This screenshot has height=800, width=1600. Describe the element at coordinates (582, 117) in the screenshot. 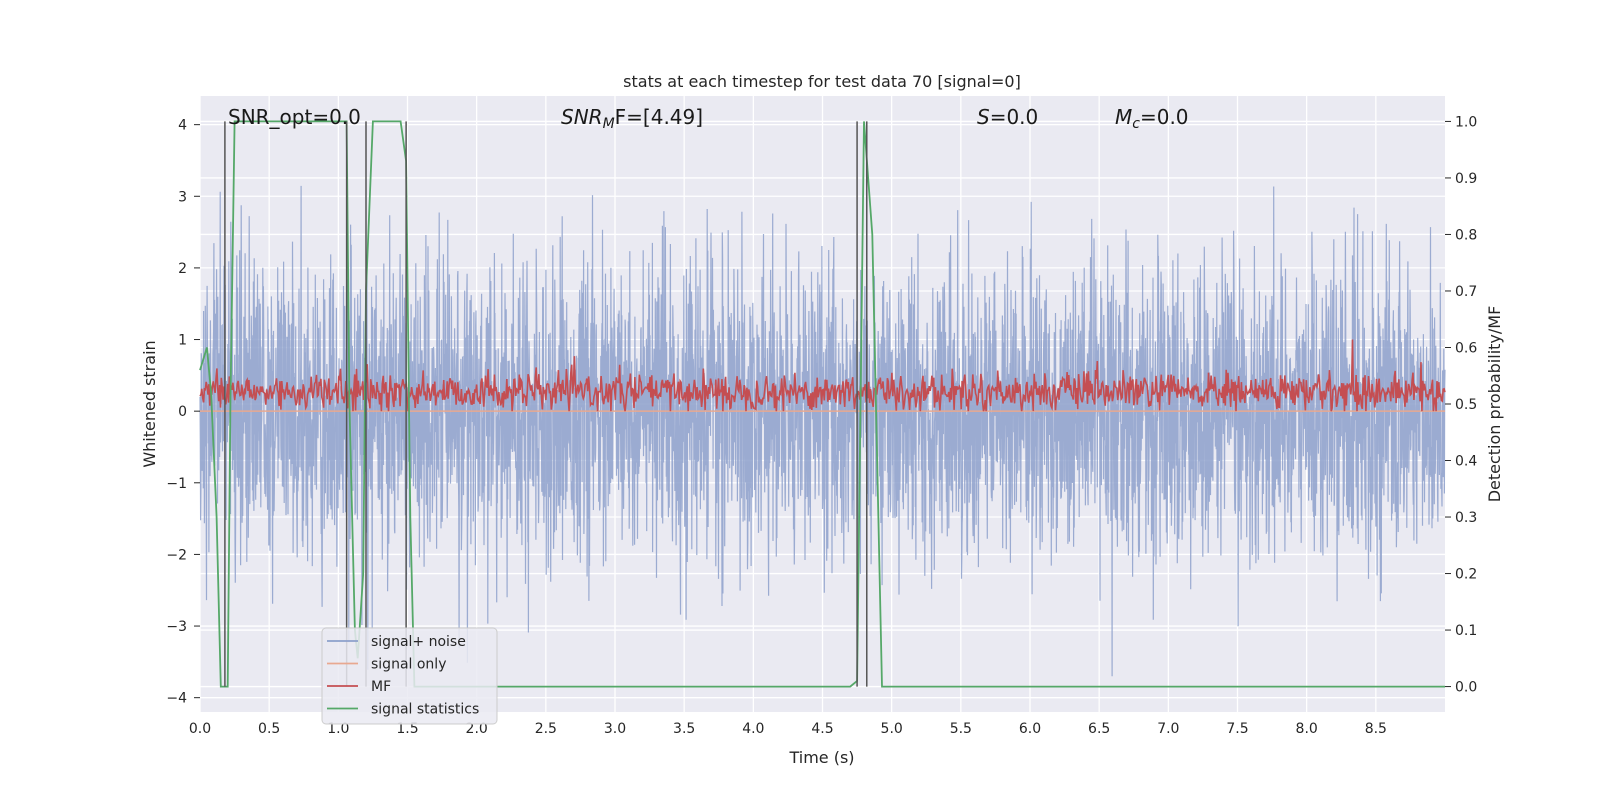

I see `annotation-snr-mf-base: SNR` at that location.